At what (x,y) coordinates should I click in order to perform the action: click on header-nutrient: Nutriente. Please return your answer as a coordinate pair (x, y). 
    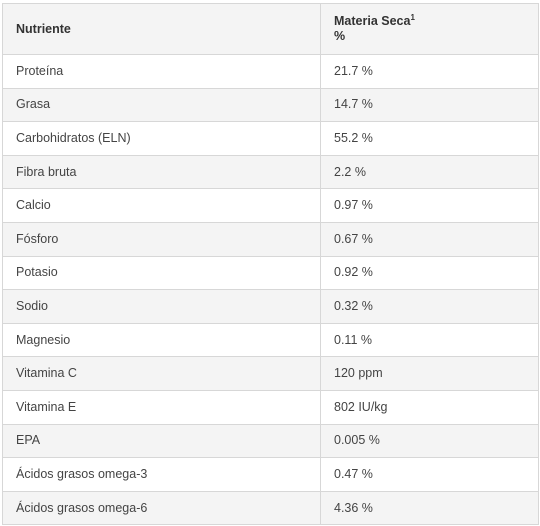
    Looking at the image, I should click on (161, 29).